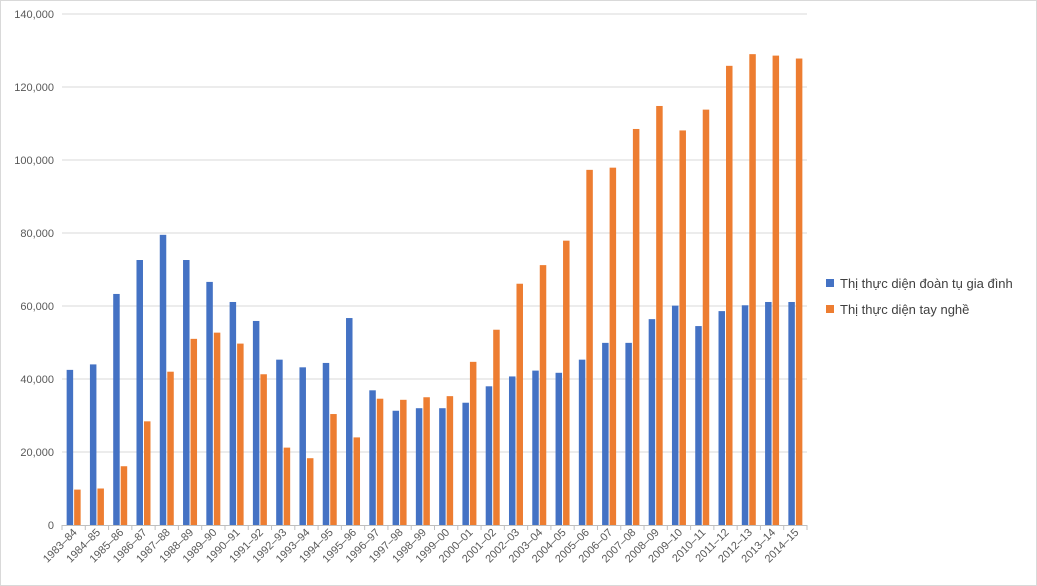 The image size is (1037, 586). I want to click on y-tick-label: 80,000, so click(37, 234).